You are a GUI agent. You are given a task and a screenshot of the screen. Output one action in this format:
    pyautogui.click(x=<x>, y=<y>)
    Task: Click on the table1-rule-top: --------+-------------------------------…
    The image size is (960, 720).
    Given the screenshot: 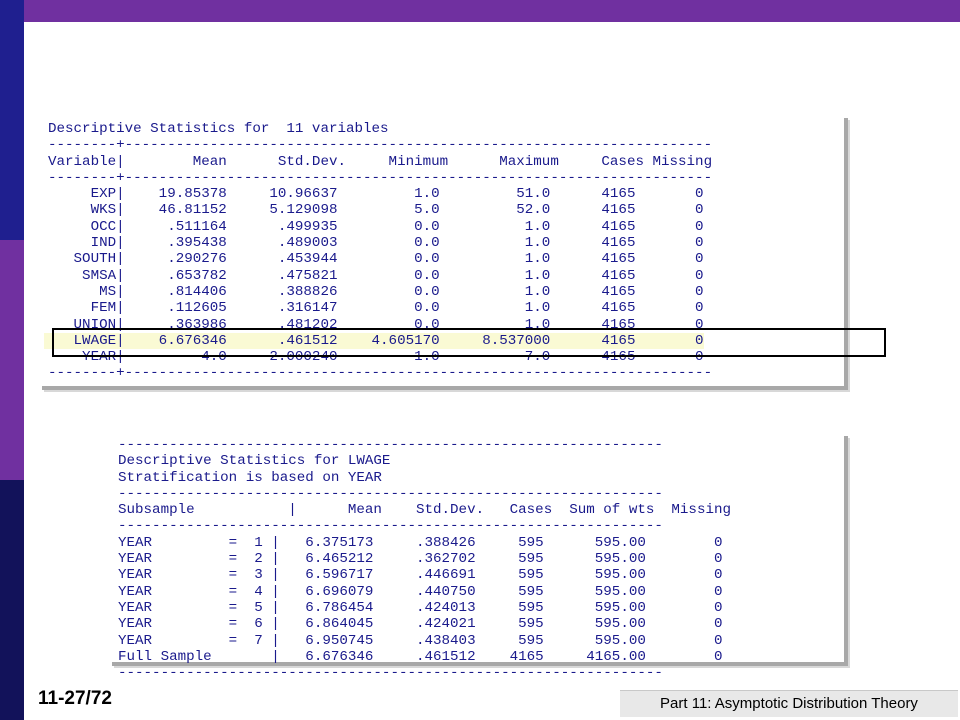 What is the action you would take?
    pyautogui.click(x=380, y=145)
    